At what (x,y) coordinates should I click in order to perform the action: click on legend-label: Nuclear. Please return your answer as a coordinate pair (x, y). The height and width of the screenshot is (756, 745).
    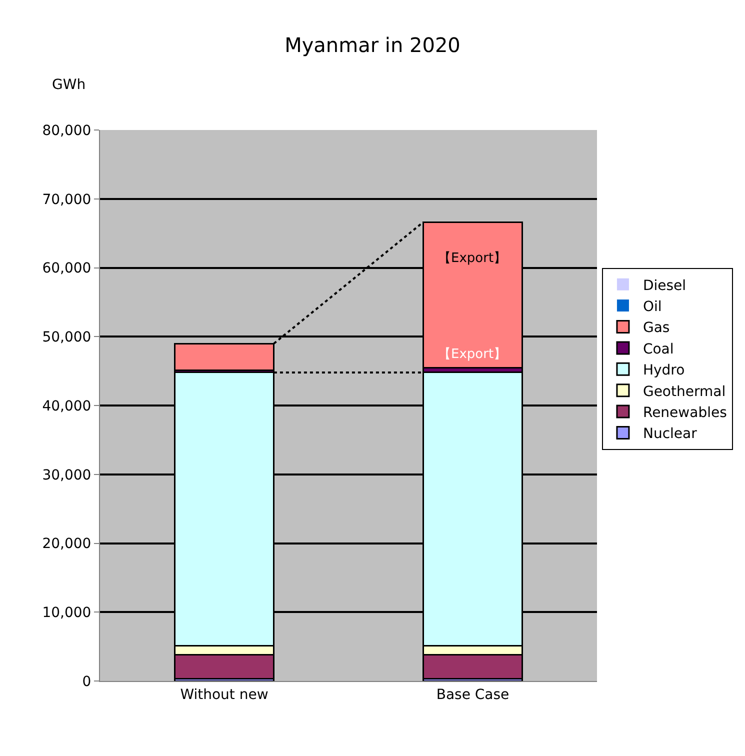
    Looking at the image, I should click on (670, 434).